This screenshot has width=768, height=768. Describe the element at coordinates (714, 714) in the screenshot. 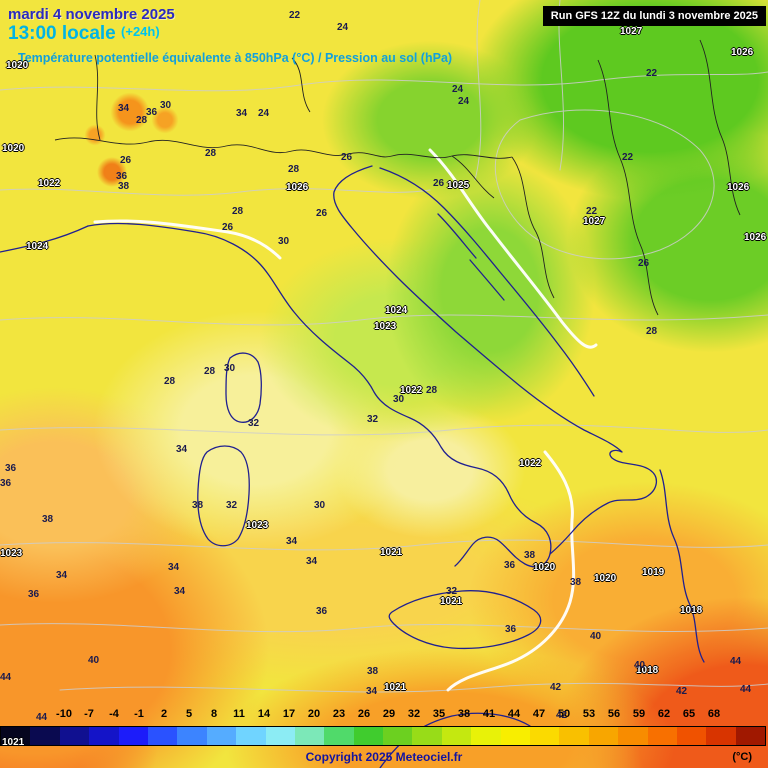

I see `colorbar-tick: 68` at that location.